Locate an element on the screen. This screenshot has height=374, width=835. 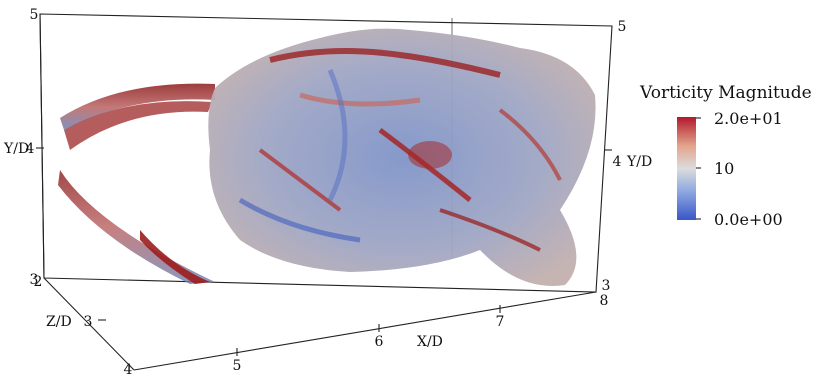
x-tick-1: 6 is located at coordinates (379, 342).